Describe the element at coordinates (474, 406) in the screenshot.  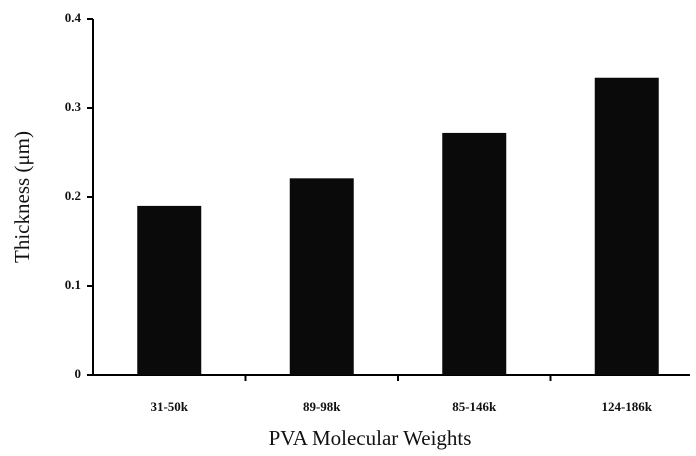
I see `x-tick-label: 85-146k` at that location.